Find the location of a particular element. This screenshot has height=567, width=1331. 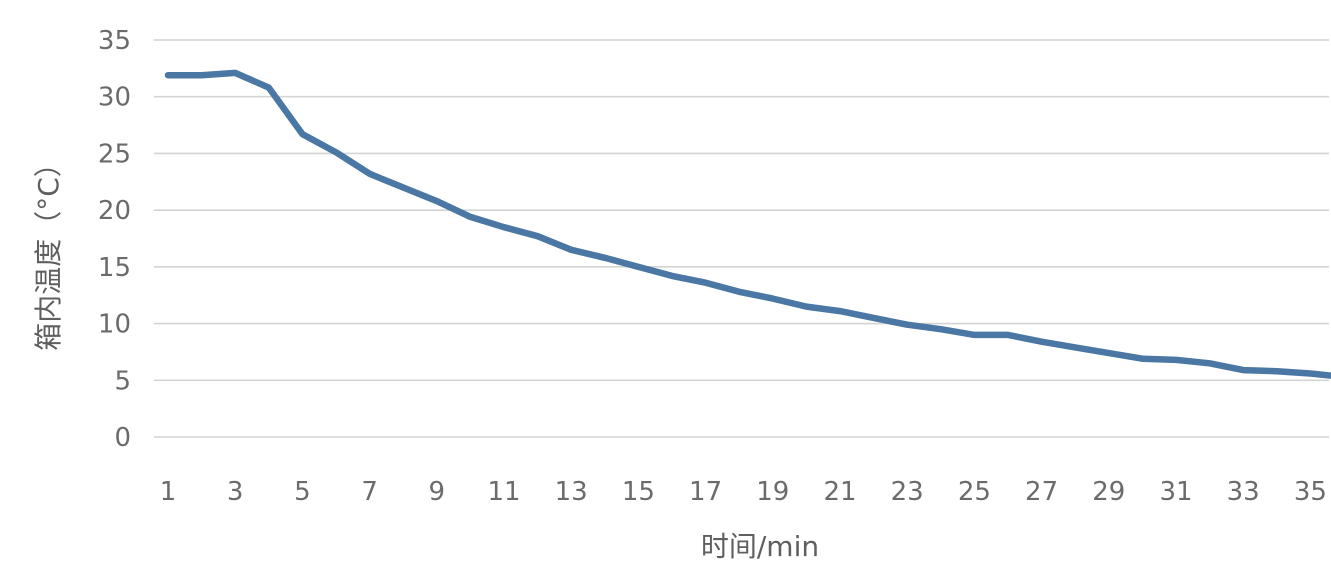

x-tick-label: 25 is located at coordinates (974, 492).